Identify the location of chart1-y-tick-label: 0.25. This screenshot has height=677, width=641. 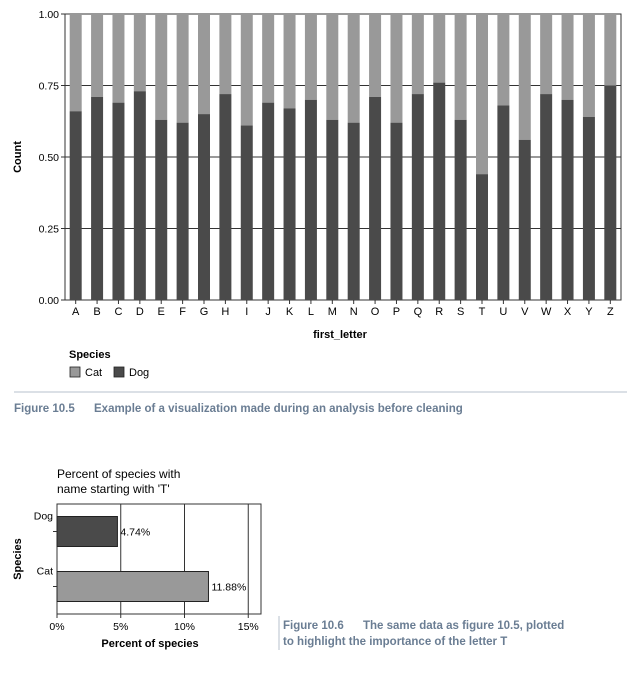
(49, 230).